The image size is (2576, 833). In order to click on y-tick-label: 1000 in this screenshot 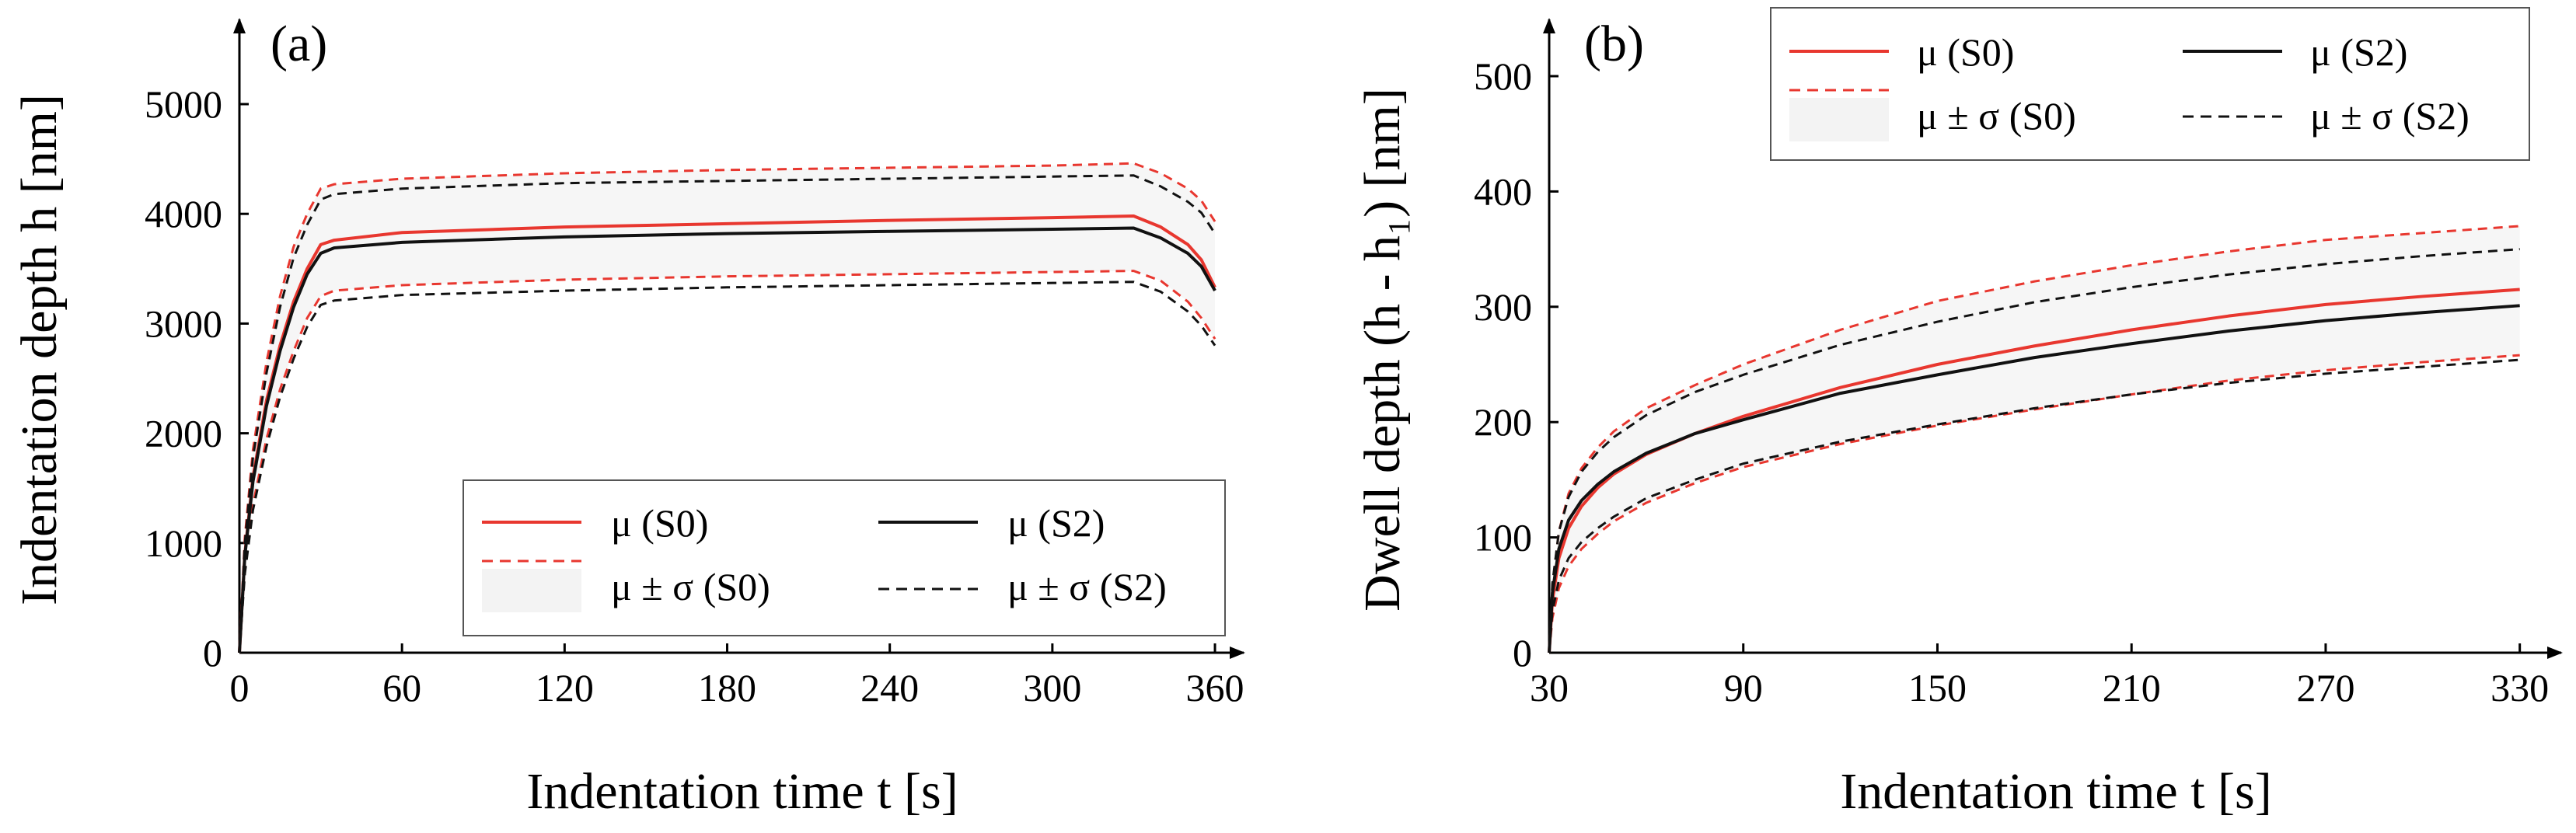, I will do `click(184, 543)`.